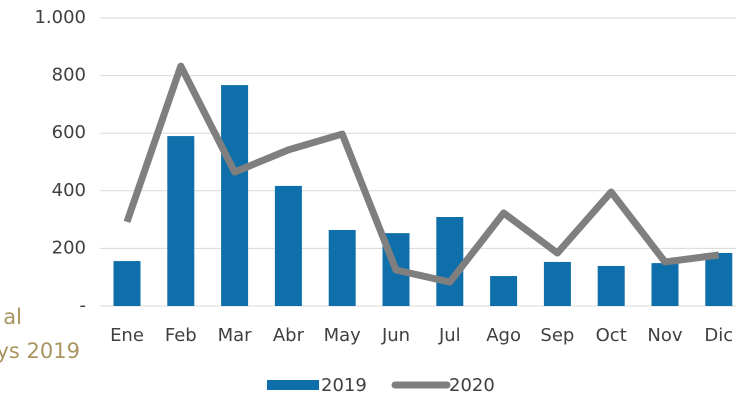  I want to click on annotation: al, so click(12, 317).